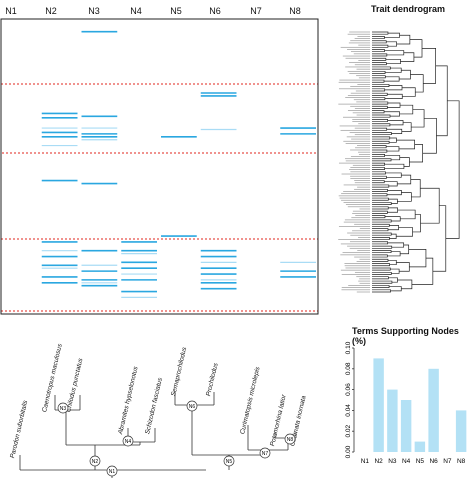  What do you see at coordinates (461, 461) in the screenshot?
I see `x-tick-label: N8` at bounding box center [461, 461].